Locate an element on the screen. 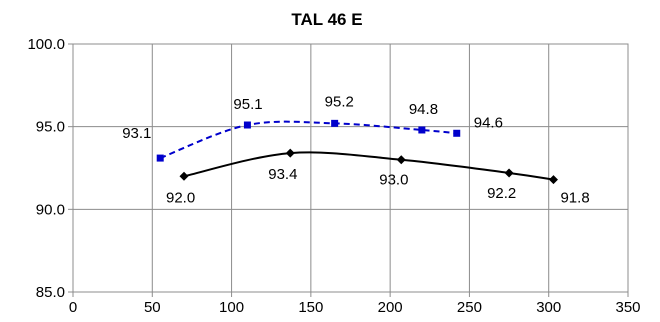 The height and width of the screenshot is (322, 660). series-line is located at coordinates (368, 166).